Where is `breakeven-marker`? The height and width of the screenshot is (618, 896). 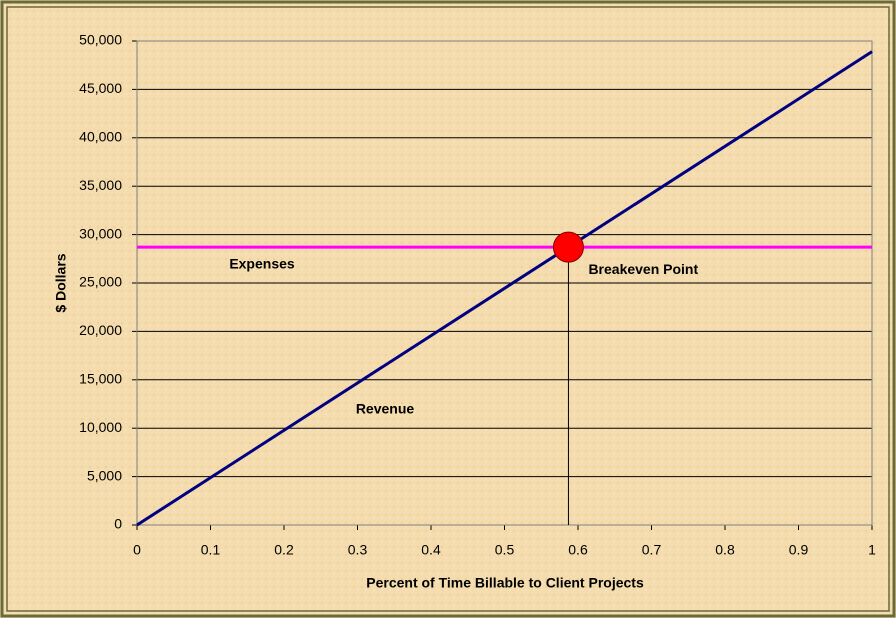
breakeven-marker is located at coordinates (568, 247).